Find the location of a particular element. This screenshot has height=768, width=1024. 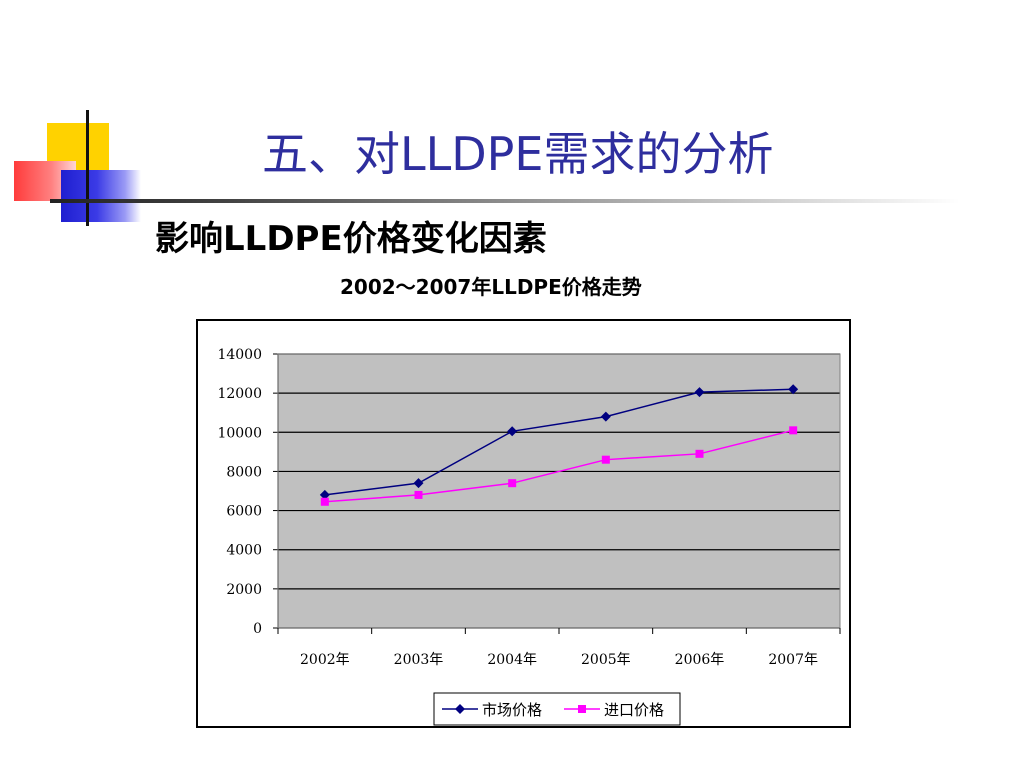

legend: 市场价格 进口价格 is located at coordinates (557, 709).